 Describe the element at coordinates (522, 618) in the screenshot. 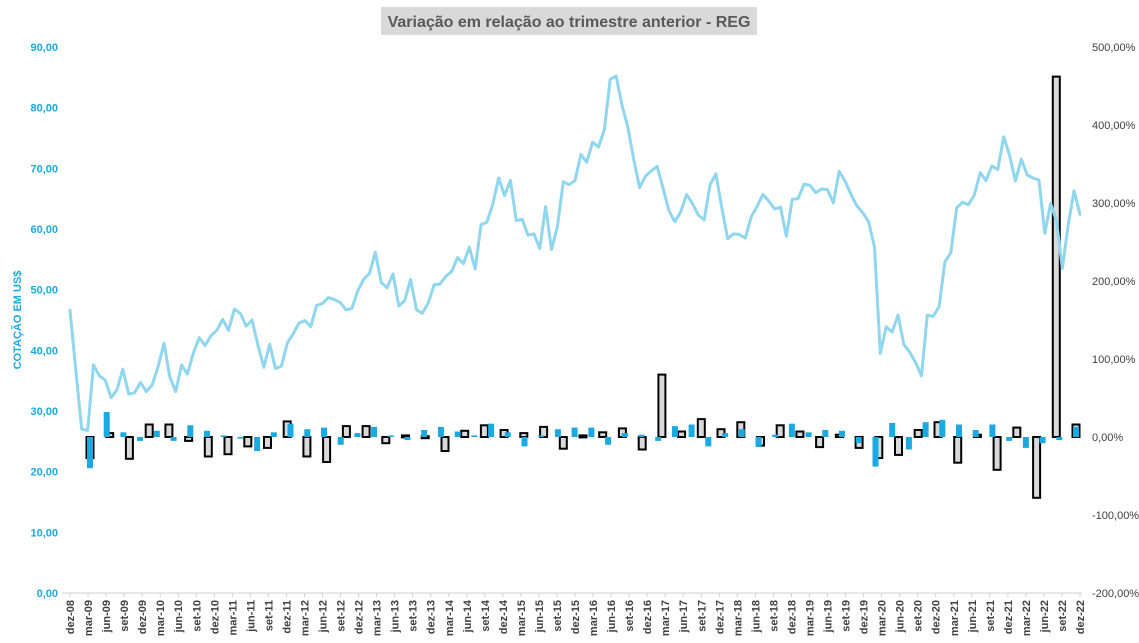

I see `x-tick-label: mar-15` at that location.